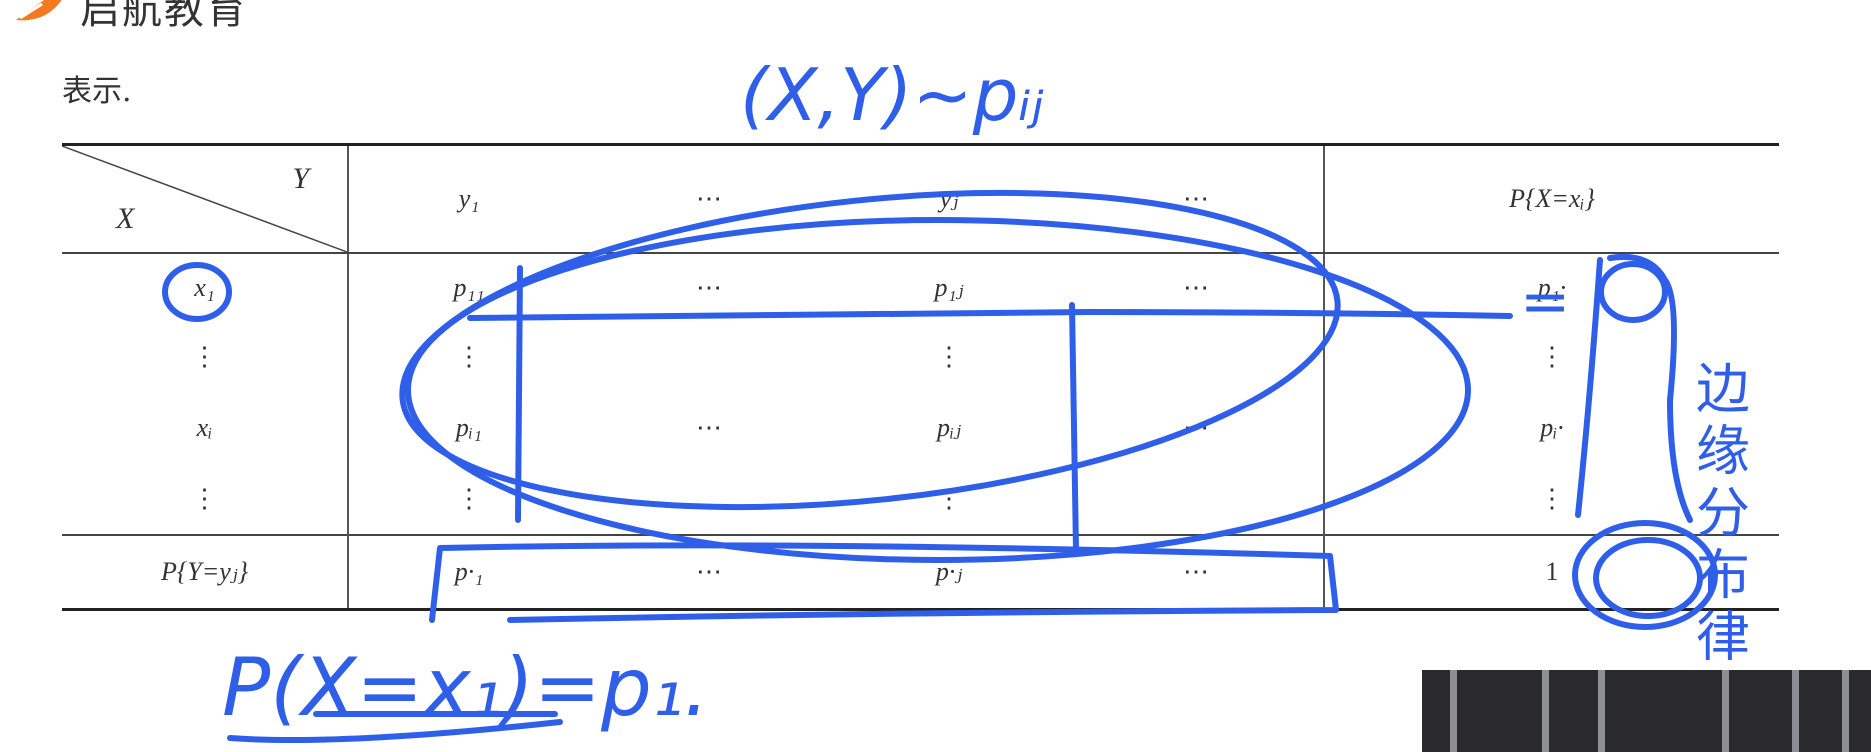  I want to click on footer-cell: 1, so click(1551, 572).